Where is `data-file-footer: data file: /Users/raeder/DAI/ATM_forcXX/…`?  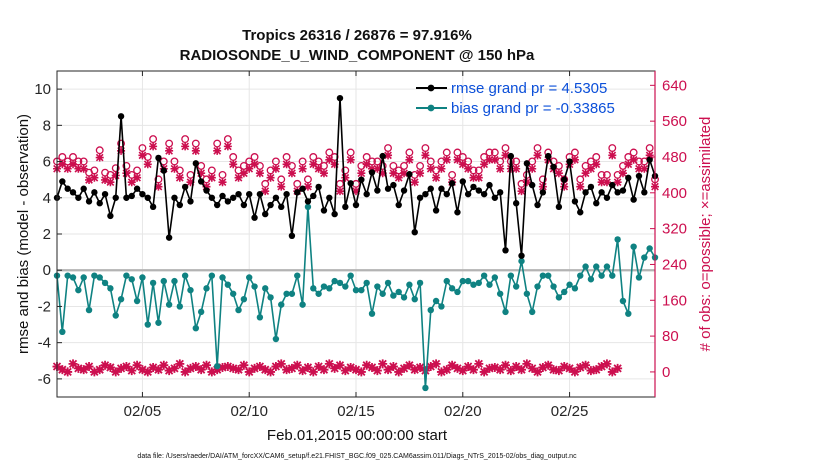
data-file-footer: data file: /Users/raeder/DAI/ATM_forcXX/… is located at coordinates (357, 456).